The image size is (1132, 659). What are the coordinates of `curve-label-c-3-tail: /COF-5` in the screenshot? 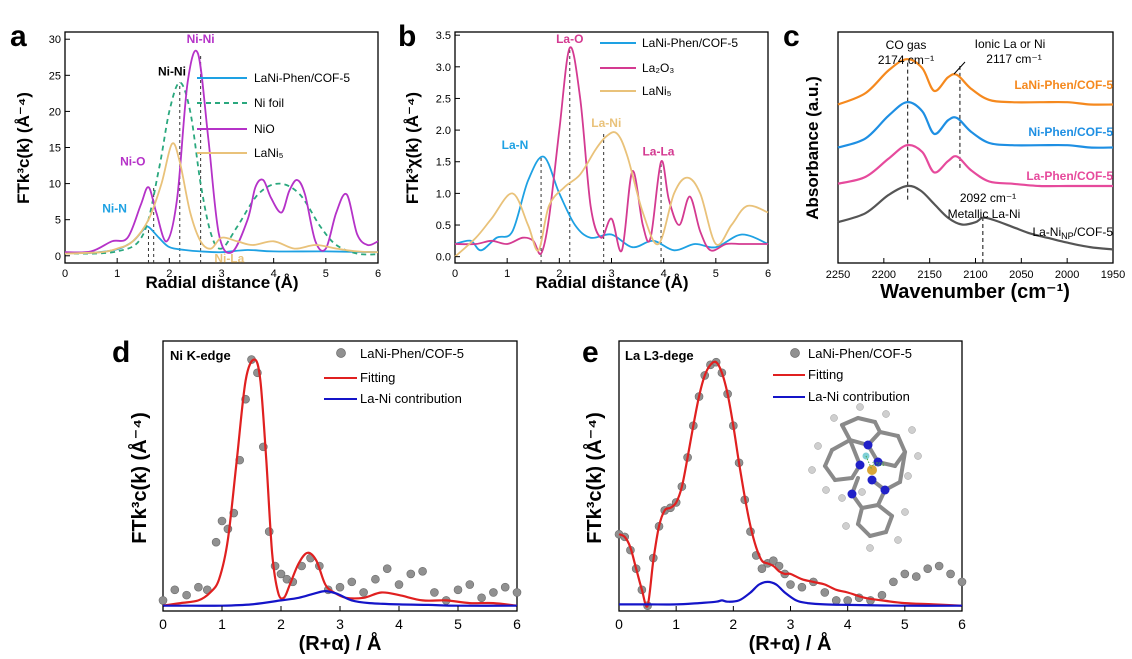 It's located at (1094, 232).